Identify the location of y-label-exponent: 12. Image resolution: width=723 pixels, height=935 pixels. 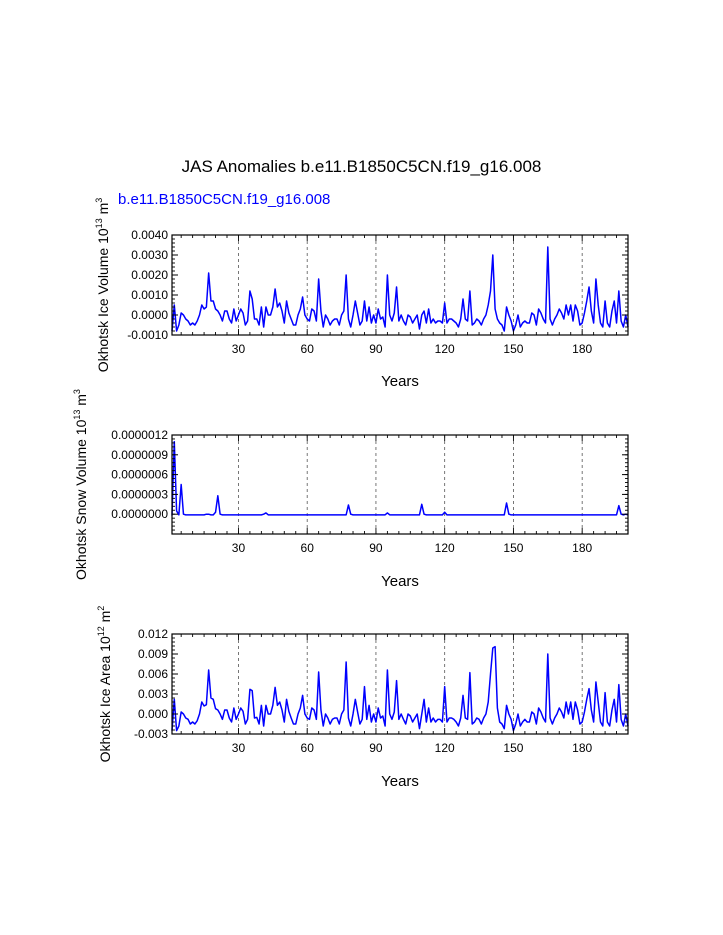
(101, 631).